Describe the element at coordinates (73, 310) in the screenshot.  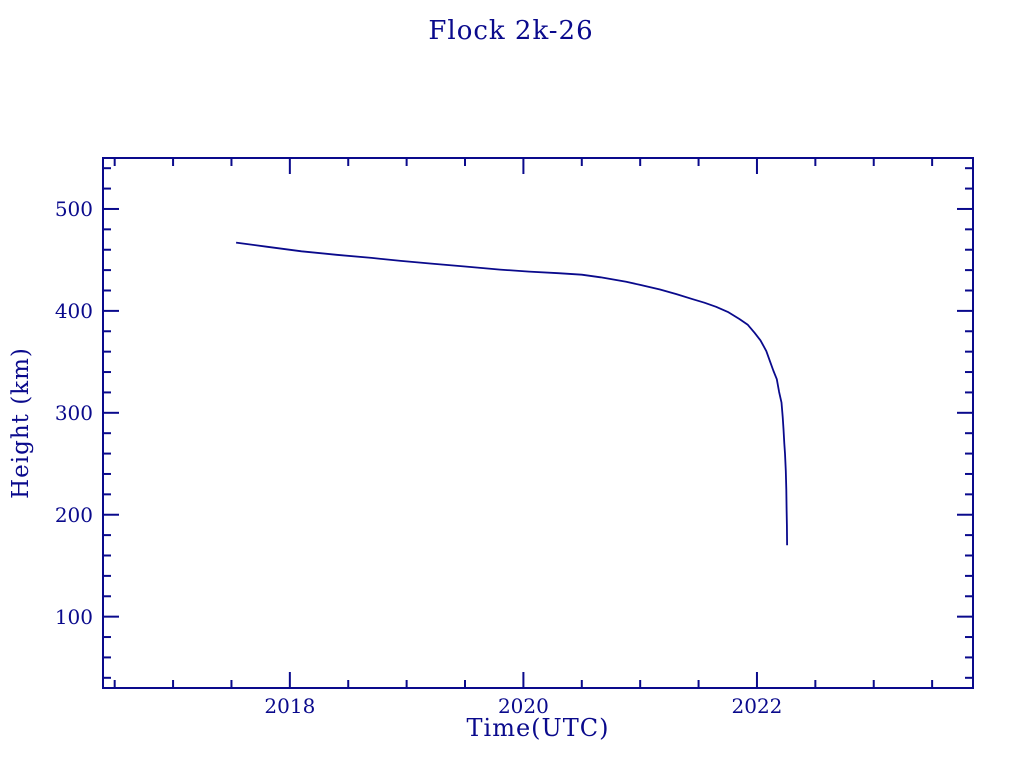
I see `y-tick-label: 400` at that location.